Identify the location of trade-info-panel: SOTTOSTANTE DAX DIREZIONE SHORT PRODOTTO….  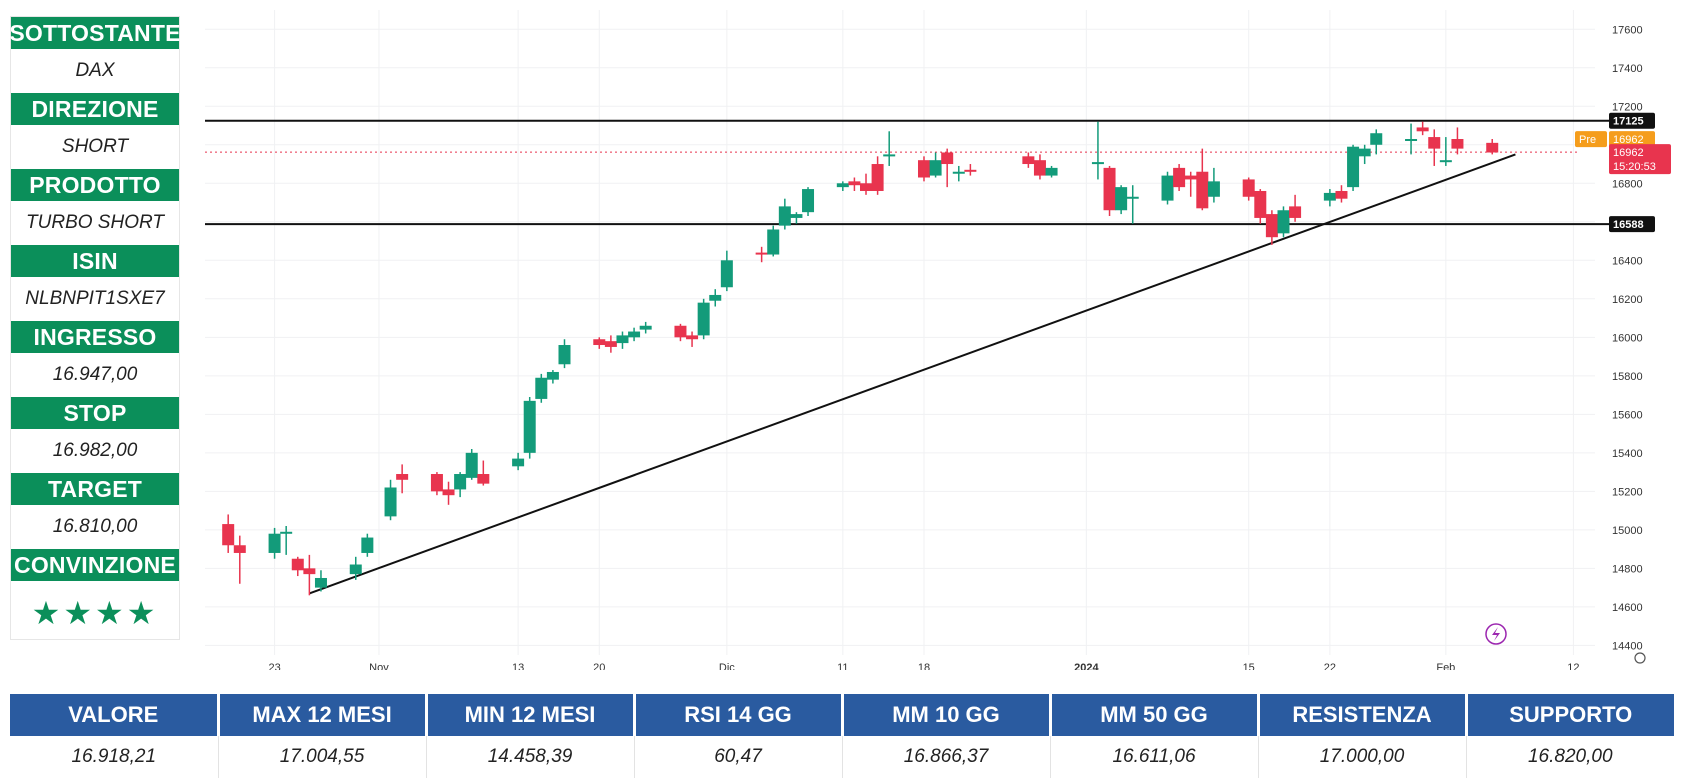
(94, 328).